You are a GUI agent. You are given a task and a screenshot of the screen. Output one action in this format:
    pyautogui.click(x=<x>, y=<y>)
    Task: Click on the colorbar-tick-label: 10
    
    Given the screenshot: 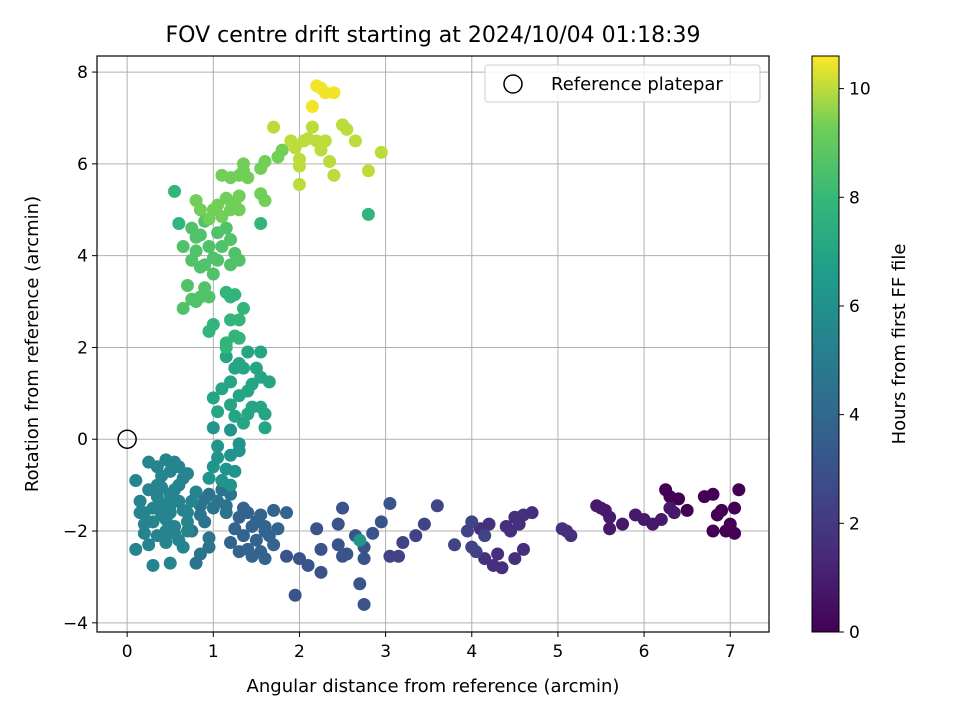 What is the action you would take?
    pyautogui.click(x=860, y=90)
    